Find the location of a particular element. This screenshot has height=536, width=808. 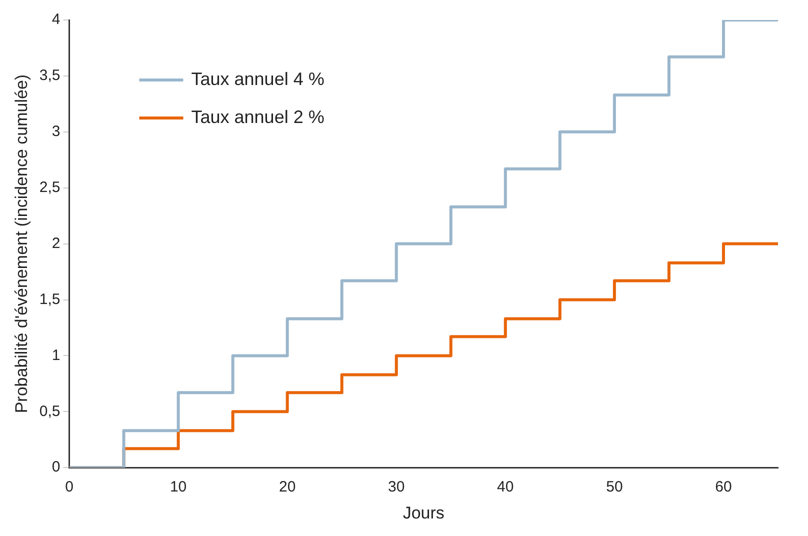

y-tick-label: 0,5 is located at coordinates (49, 411).